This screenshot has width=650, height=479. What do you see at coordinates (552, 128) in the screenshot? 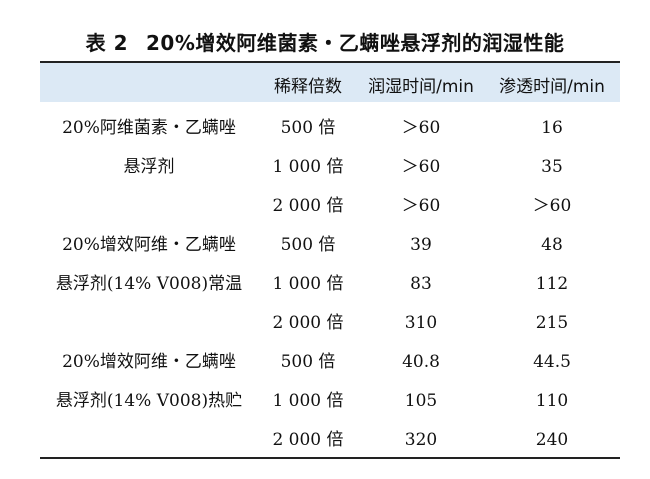
I see `penetration-cell: 16` at bounding box center [552, 128].